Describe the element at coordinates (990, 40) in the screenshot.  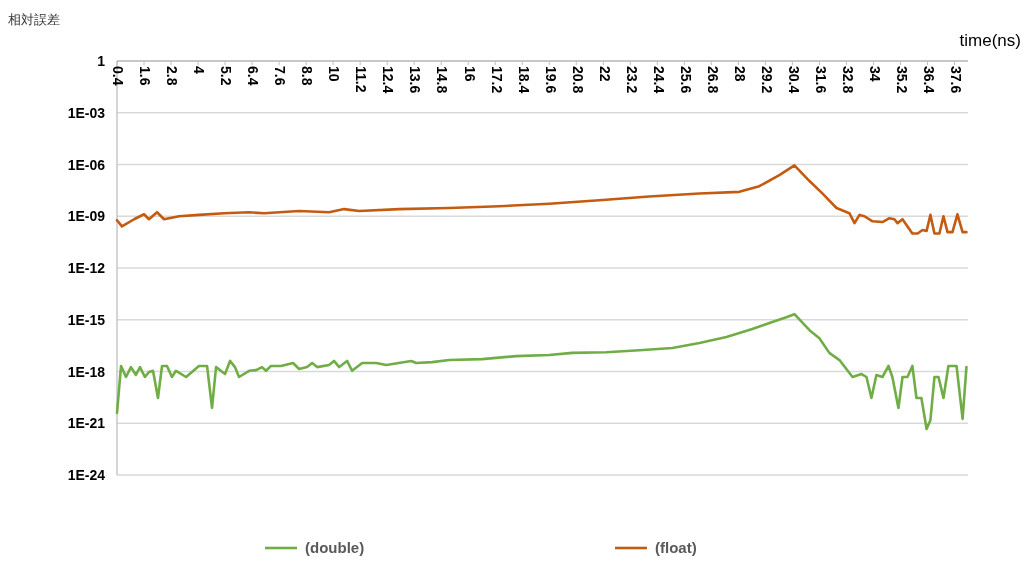
I see `x-axis-title: time(ns)` at that location.